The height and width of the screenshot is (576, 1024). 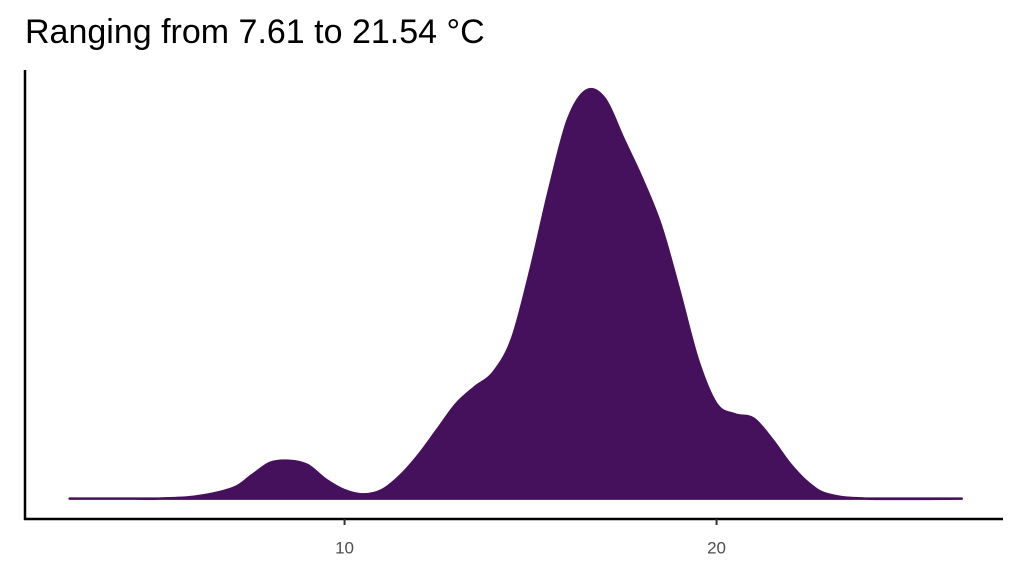 I want to click on x-tick-label: 10, so click(x=344, y=547).